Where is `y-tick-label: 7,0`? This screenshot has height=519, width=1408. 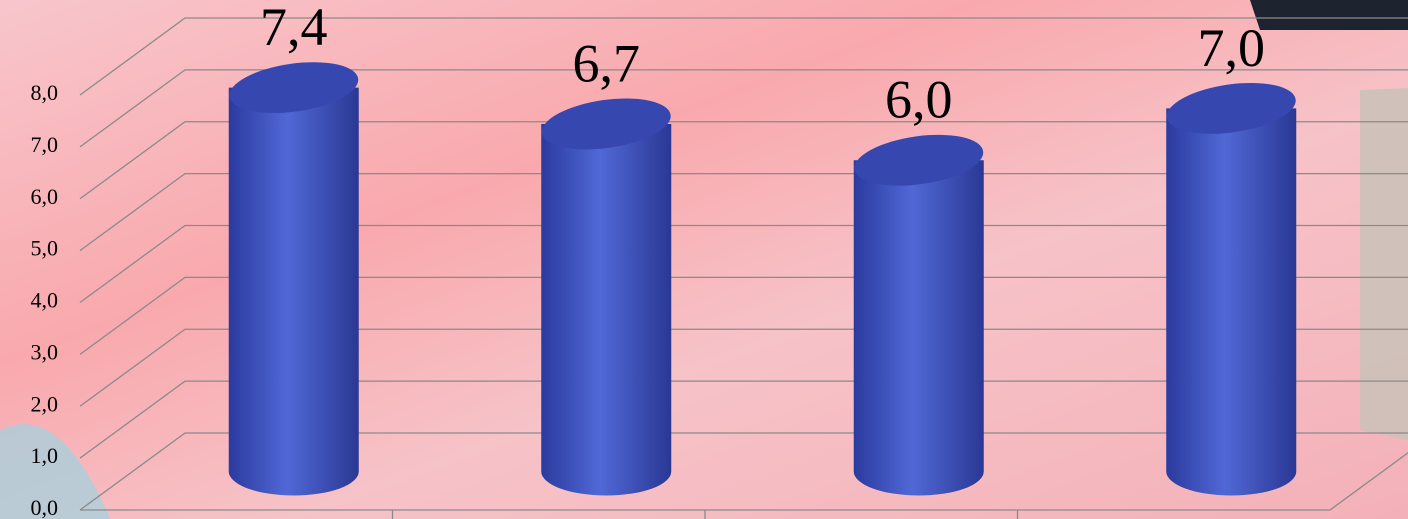
y-tick-label: 7,0 is located at coordinates (45, 144).